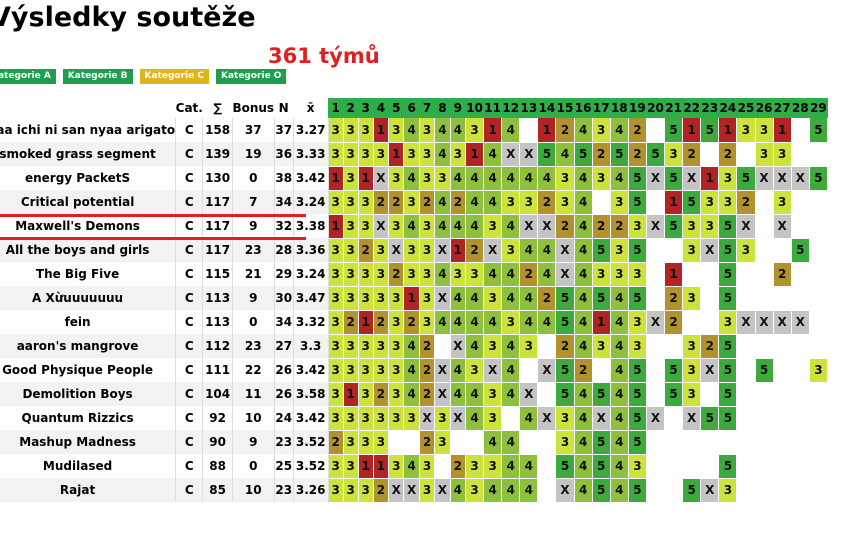 The width and height of the screenshot is (848, 536). I want to click on task-header-25: 25, so click(746, 108).